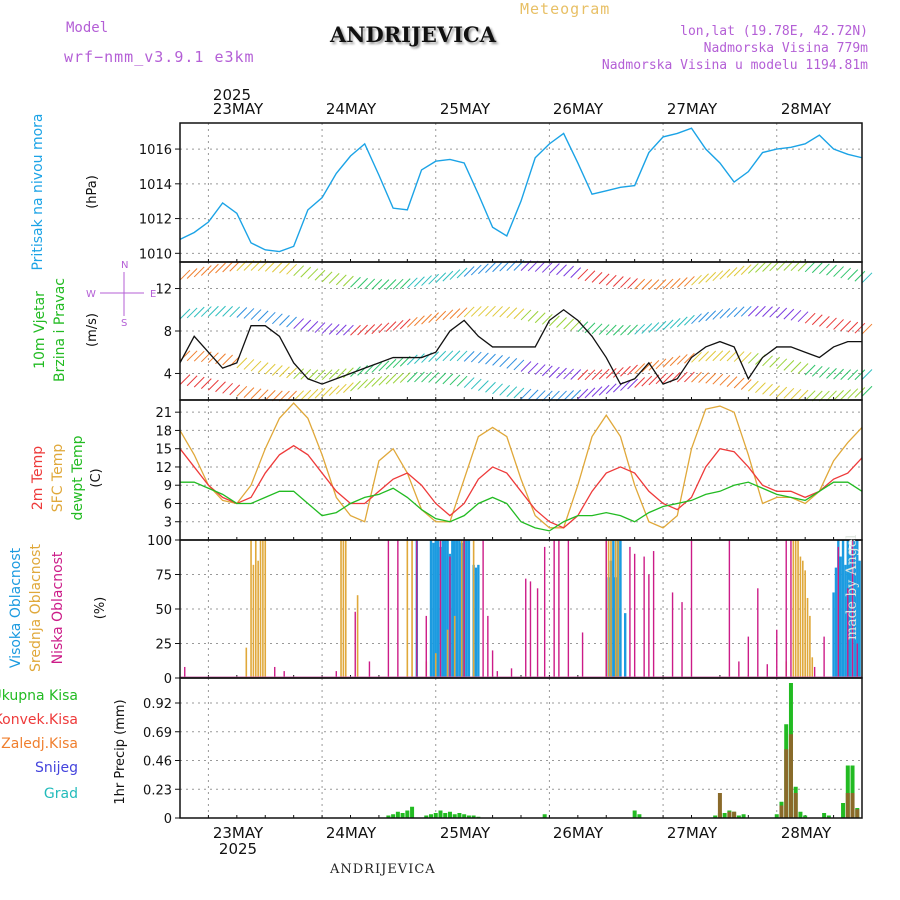 Image resolution: width=900 pixels, height=900 pixels. What do you see at coordinates (781, 811) in the screenshot?
I see `precip-conv-bar` at bounding box center [781, 811].